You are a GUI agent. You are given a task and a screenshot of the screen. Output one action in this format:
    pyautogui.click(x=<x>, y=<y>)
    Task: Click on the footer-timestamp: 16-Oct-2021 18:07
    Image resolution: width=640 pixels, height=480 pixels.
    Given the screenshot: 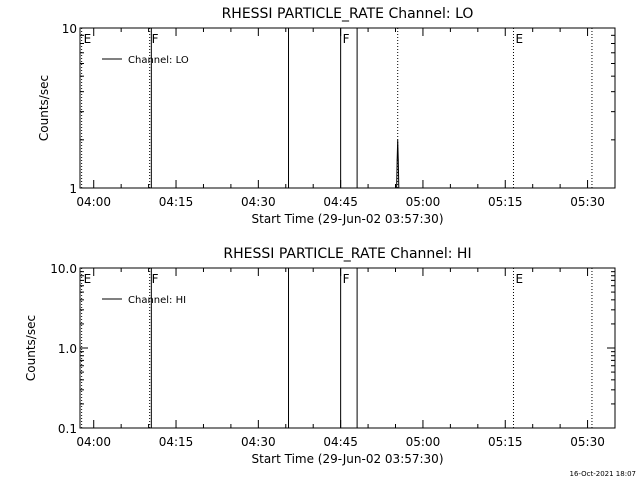 What is the action you would take?
    pyautogui.click(x=603, y=474)
    